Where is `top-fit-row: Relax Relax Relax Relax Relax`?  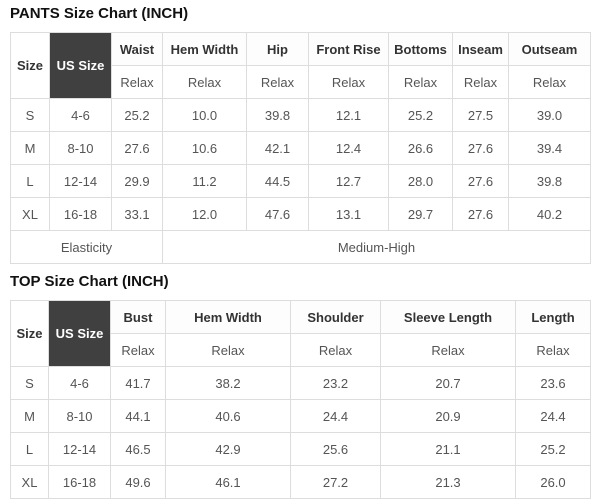 top-fit-row: Relax Relax Relax Relax Relax is located at coordinates (301, 350).